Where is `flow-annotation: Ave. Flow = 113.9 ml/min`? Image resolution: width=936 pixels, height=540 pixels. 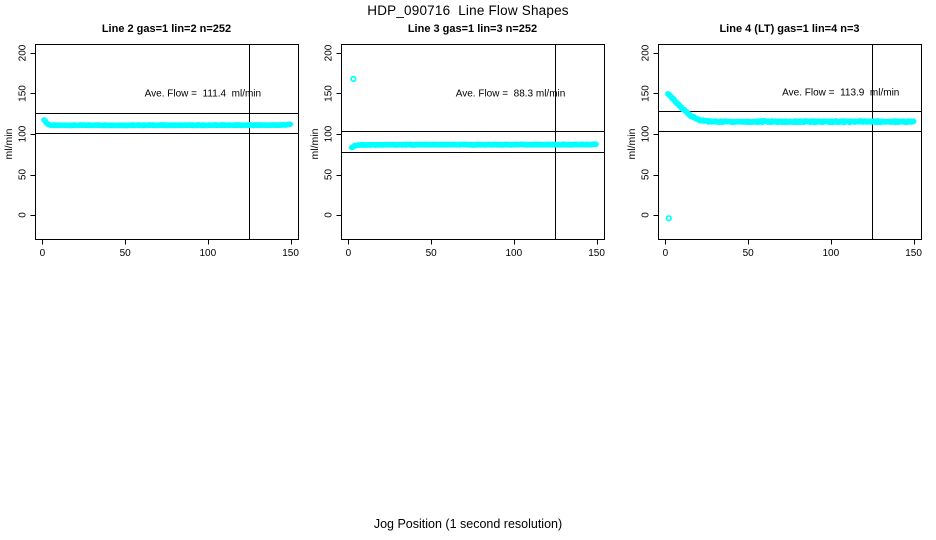 flow-annotation: Ave. Flow = 113.9 ml/min is located at coordinates (841, 93).